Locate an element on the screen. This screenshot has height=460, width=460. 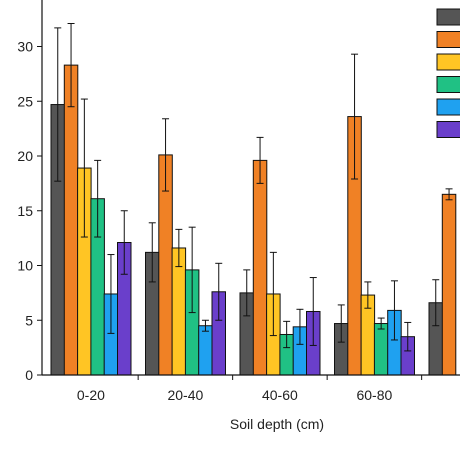
y-tick-label-0: 0 is located at coordinates (29, 375).